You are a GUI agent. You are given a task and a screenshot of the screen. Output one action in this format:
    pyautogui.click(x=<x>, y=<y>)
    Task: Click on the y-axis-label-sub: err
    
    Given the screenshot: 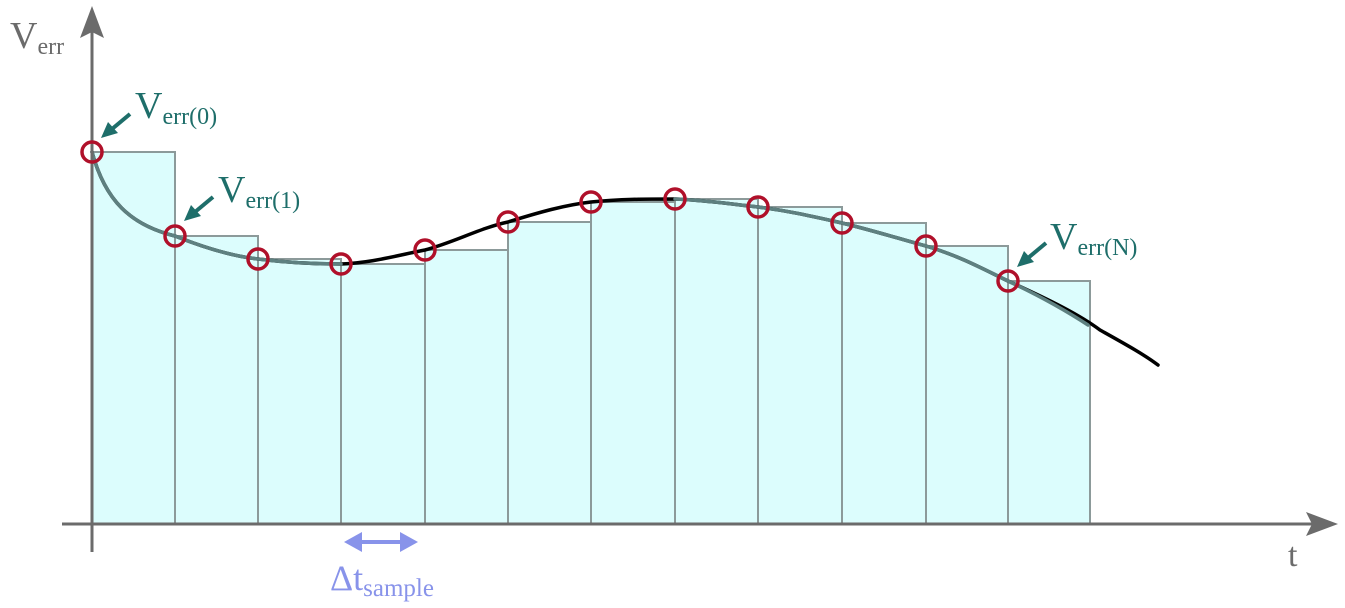 What is the action you would take?
    pyautogui.click(x=50, y=47)
    